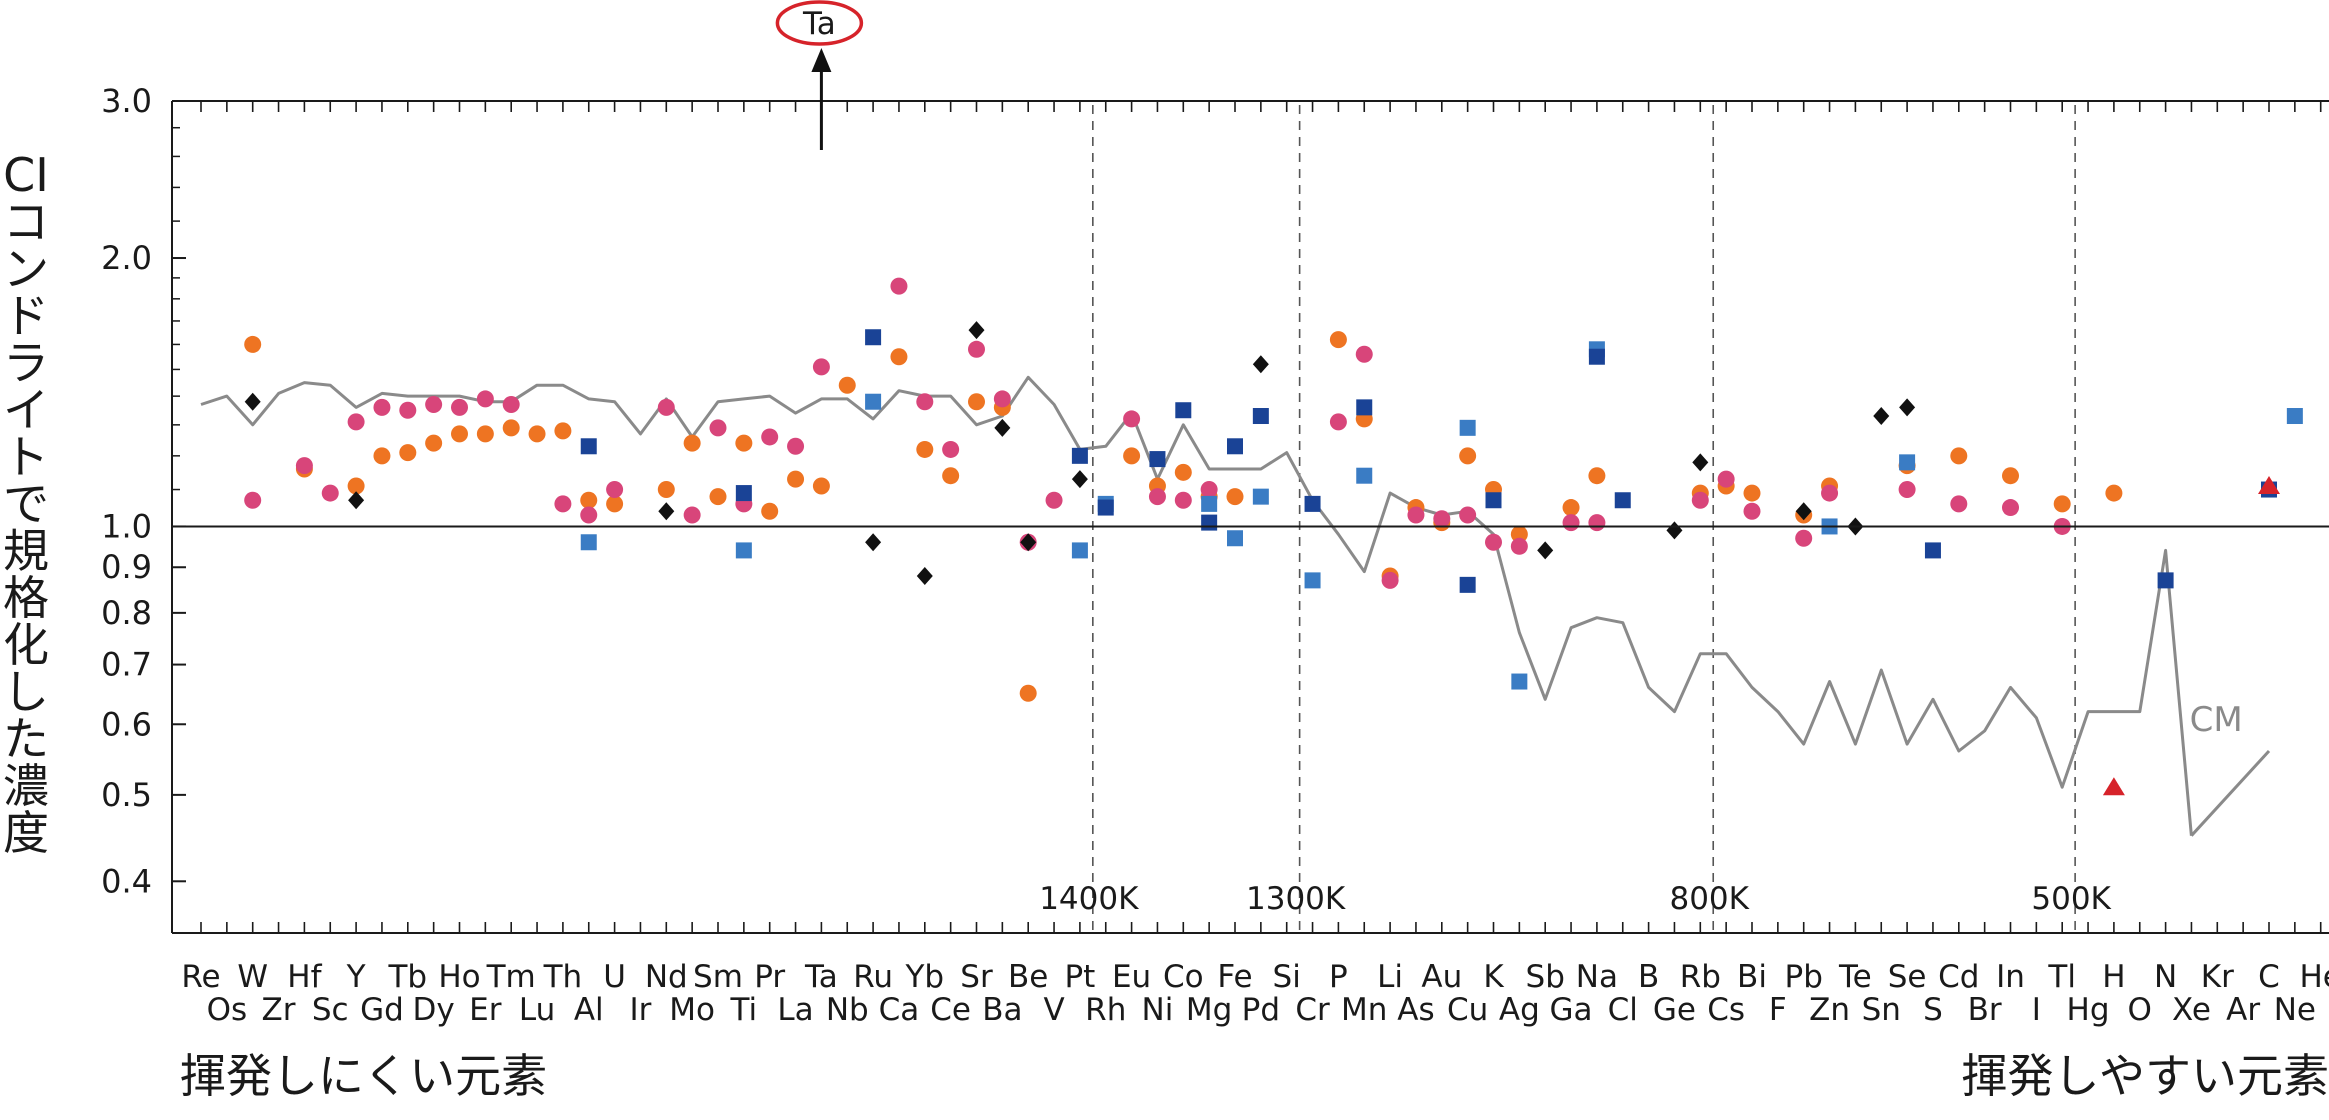 The width and height of the screenshot is (2329, 1120). I want to click on x-tick-label: Sb, so click(1545, 977).